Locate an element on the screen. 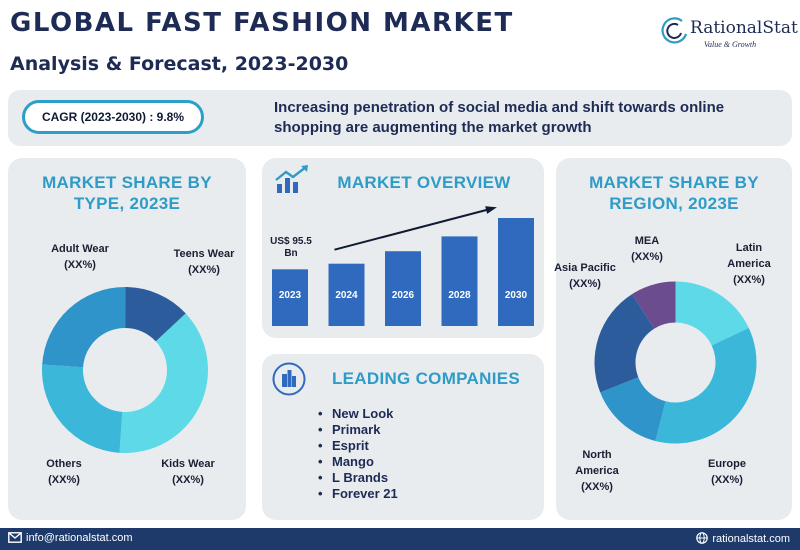 The height and width of the screenshot is (550, 800). page-subtitle: Analysis & Forecast, 2023-2030 is located at coordinates (179, 64).